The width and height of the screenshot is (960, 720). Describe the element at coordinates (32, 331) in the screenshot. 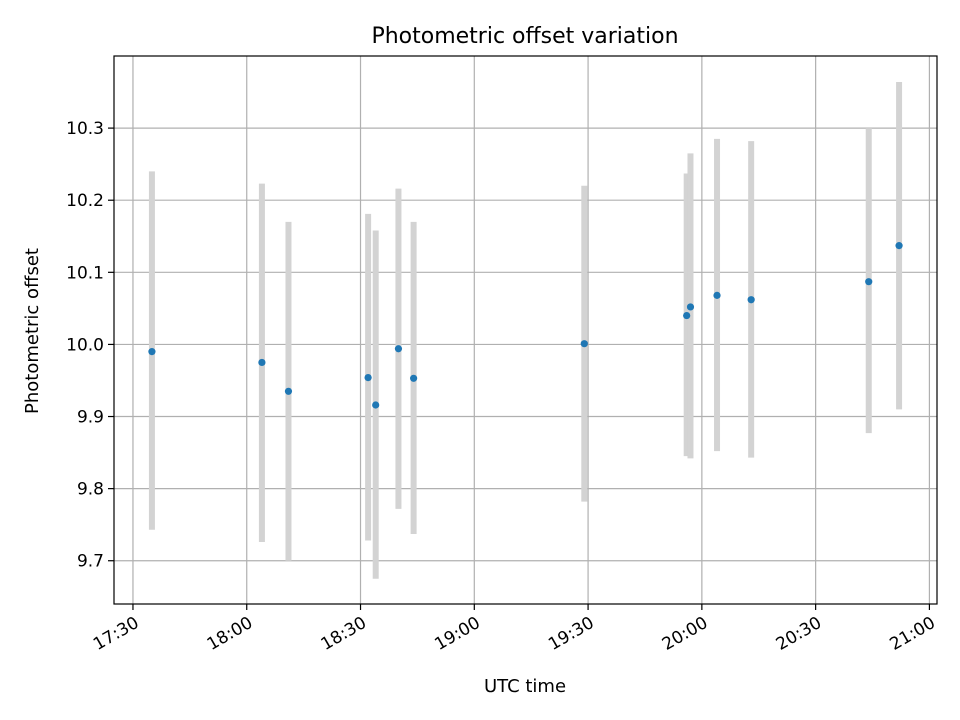

I see `y-axis-label: Photometric offset` at that location.